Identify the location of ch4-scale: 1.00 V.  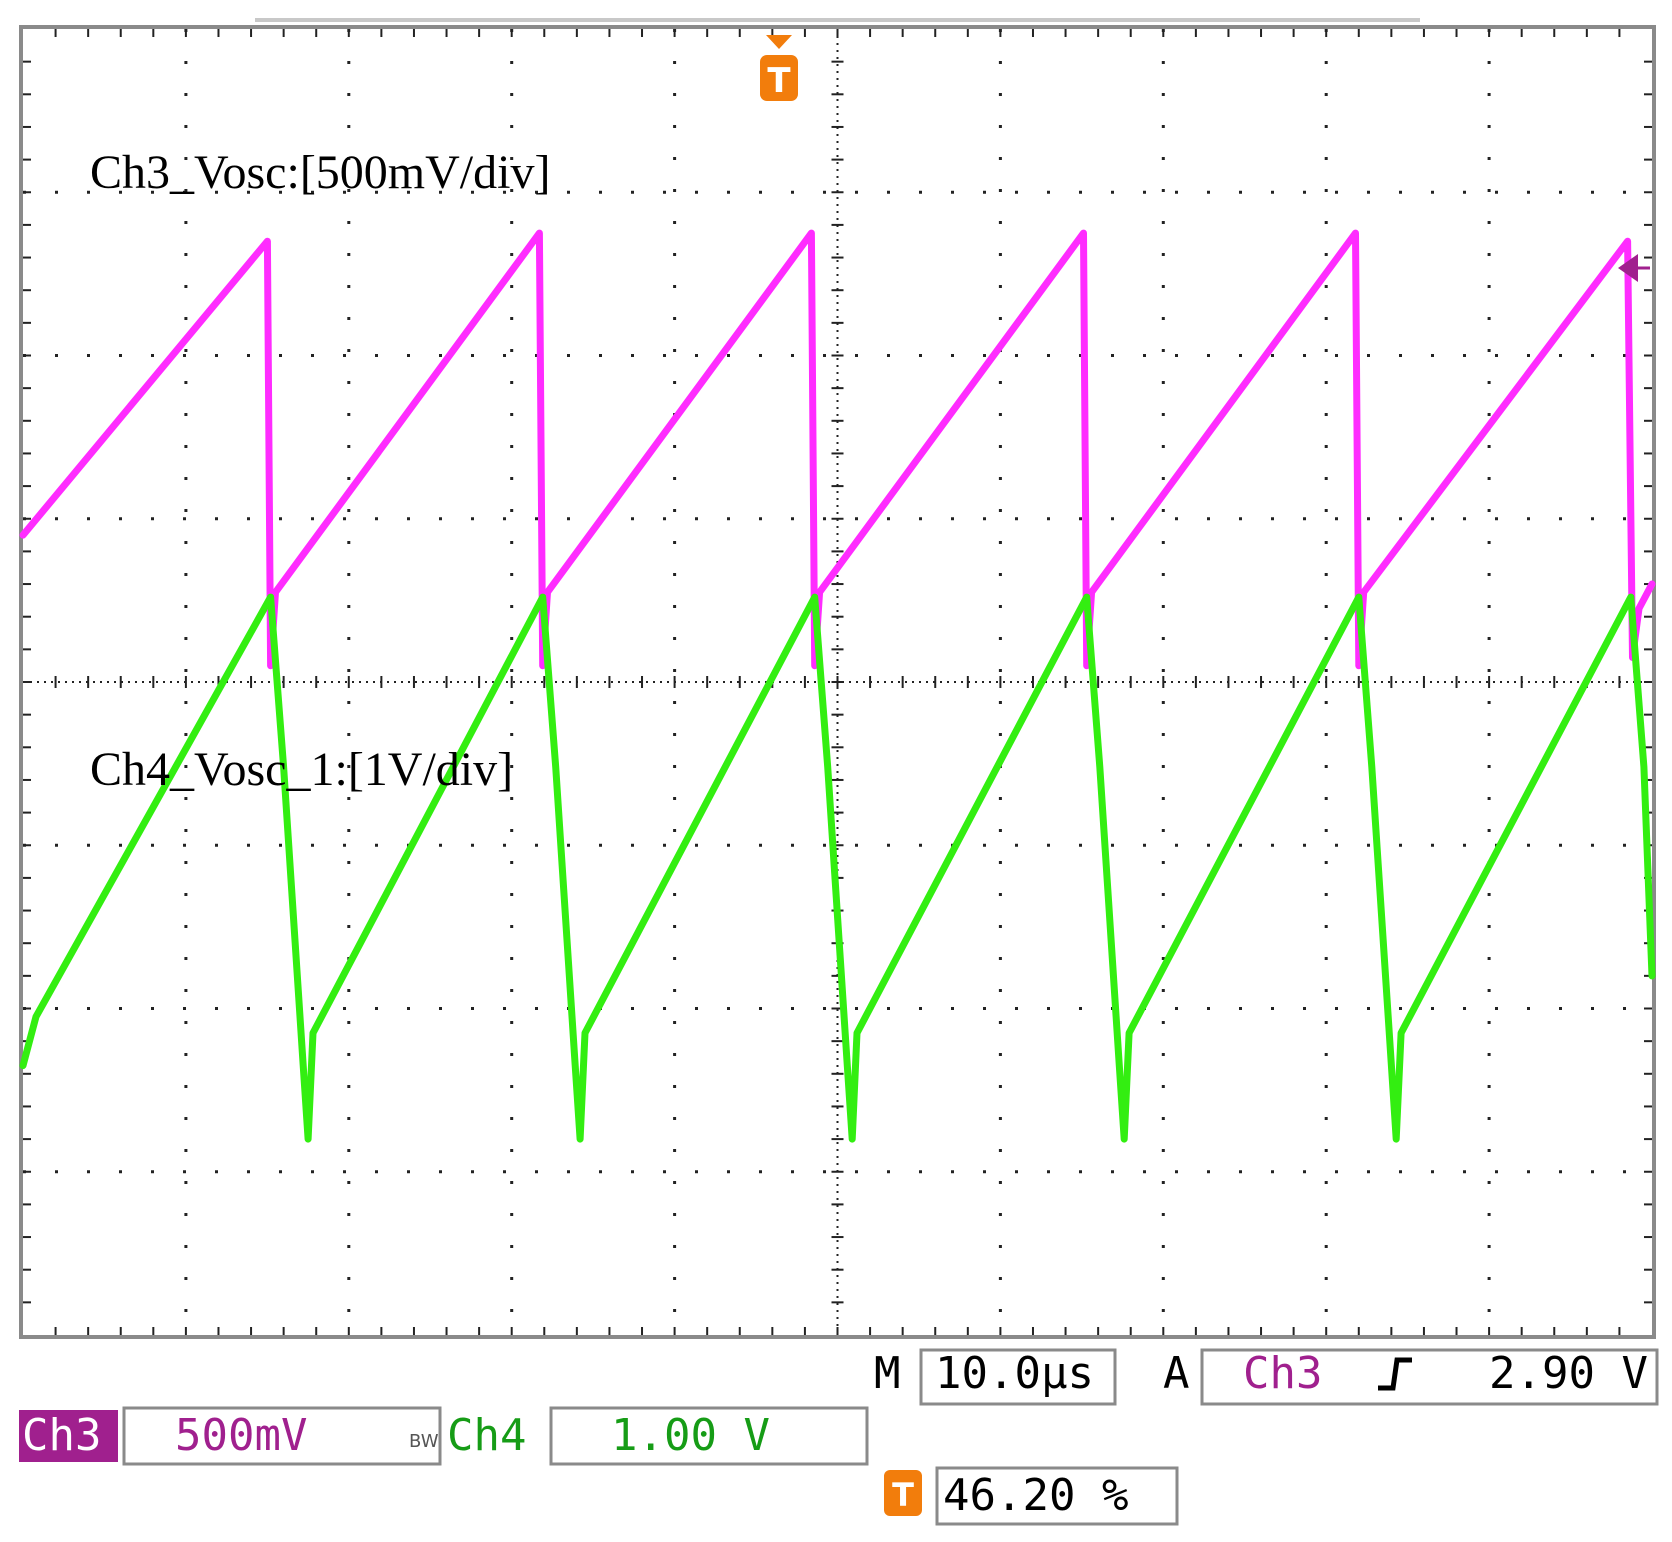
(690, 1435).